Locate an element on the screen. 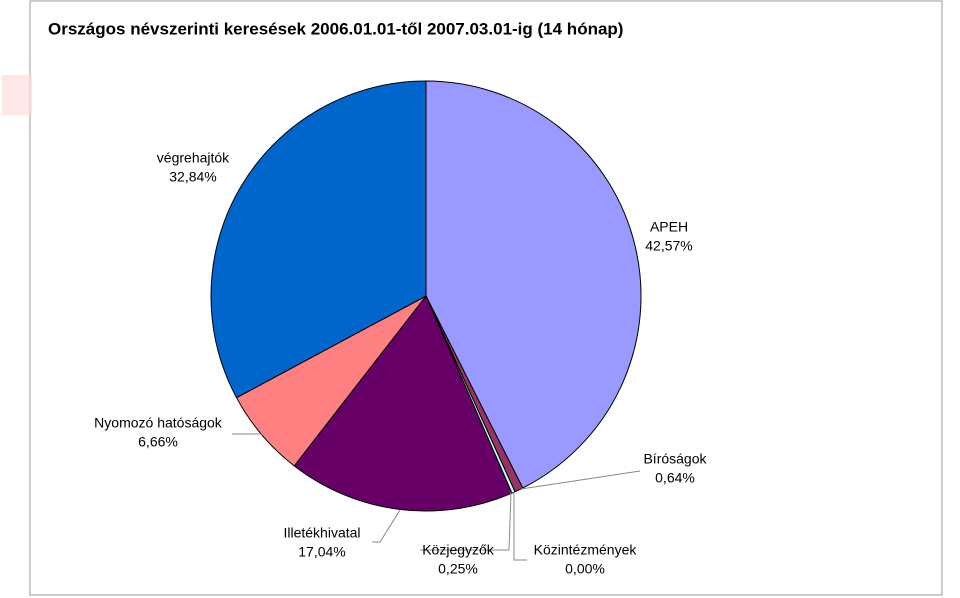  slice-label: Bíróságok is located at coordinates (675, 459).